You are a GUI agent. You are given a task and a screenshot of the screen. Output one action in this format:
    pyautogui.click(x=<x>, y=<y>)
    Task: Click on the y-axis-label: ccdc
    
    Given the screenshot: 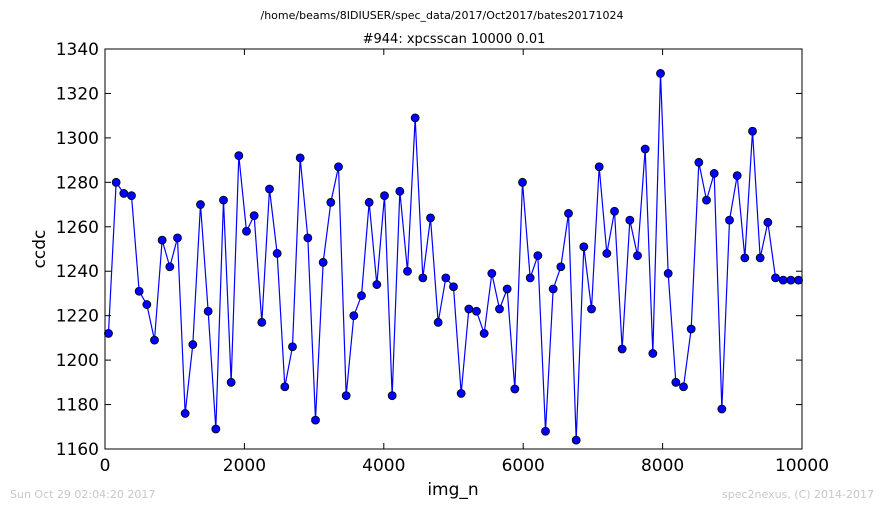 What is the action you would take?
    pyautogui.click(x=40, y=249)
    